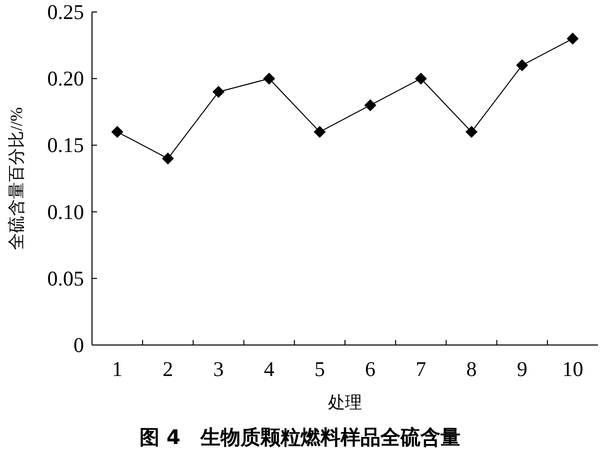  Describe the element at coordinates (471, 369) in the screenshot. I see `x-tick-label: 8` at that location.